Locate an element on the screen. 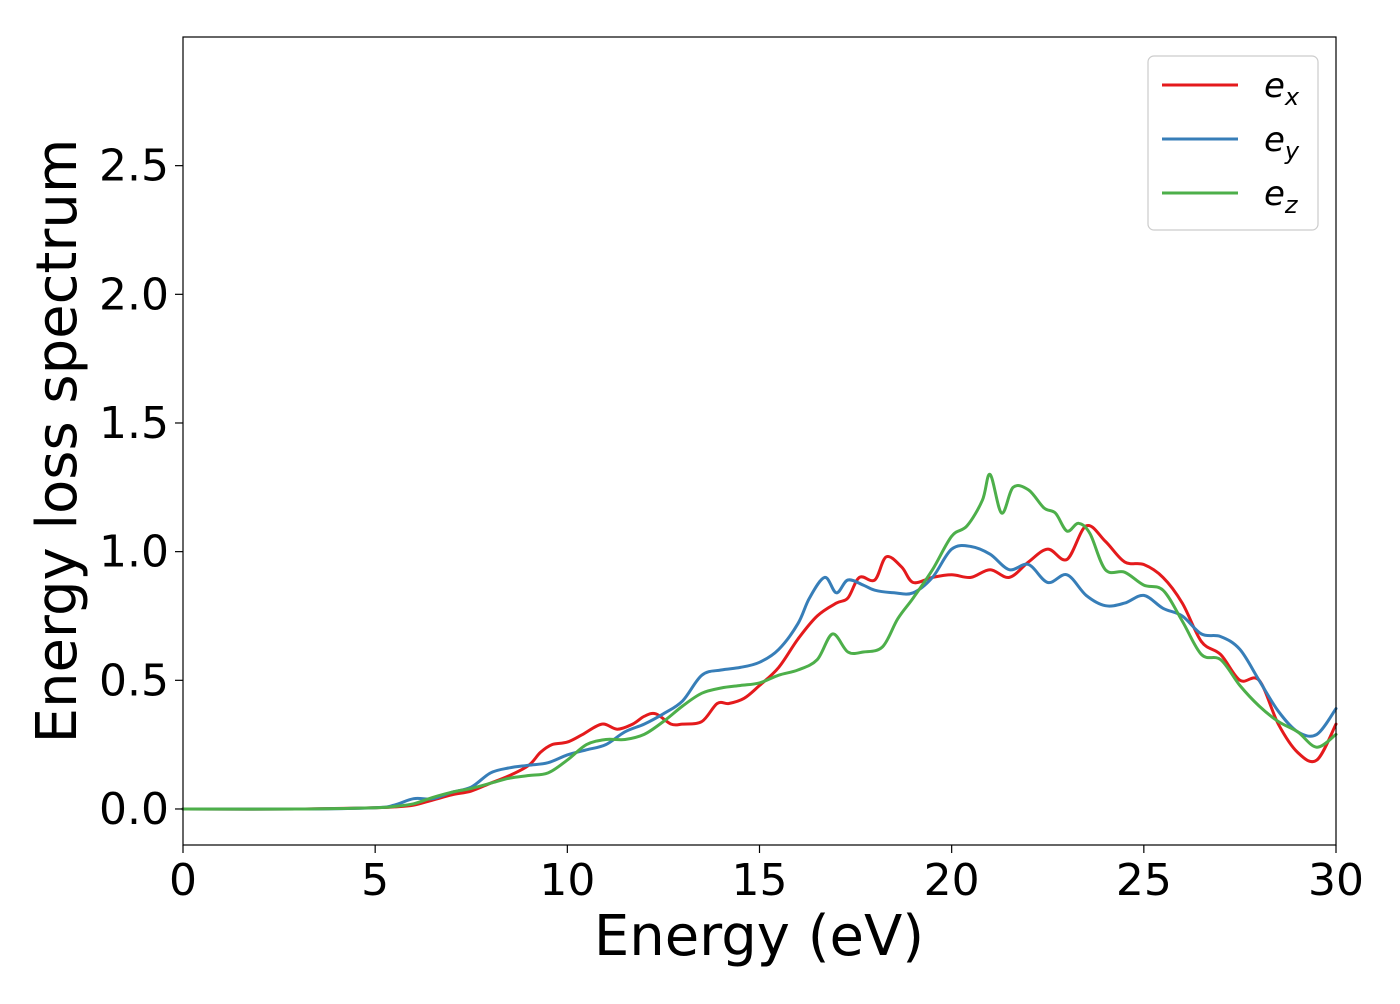 The width and height of the screenshot is (1400, 1004). x-axis-label: Energy (eV) is located at coordinates (759, 936).